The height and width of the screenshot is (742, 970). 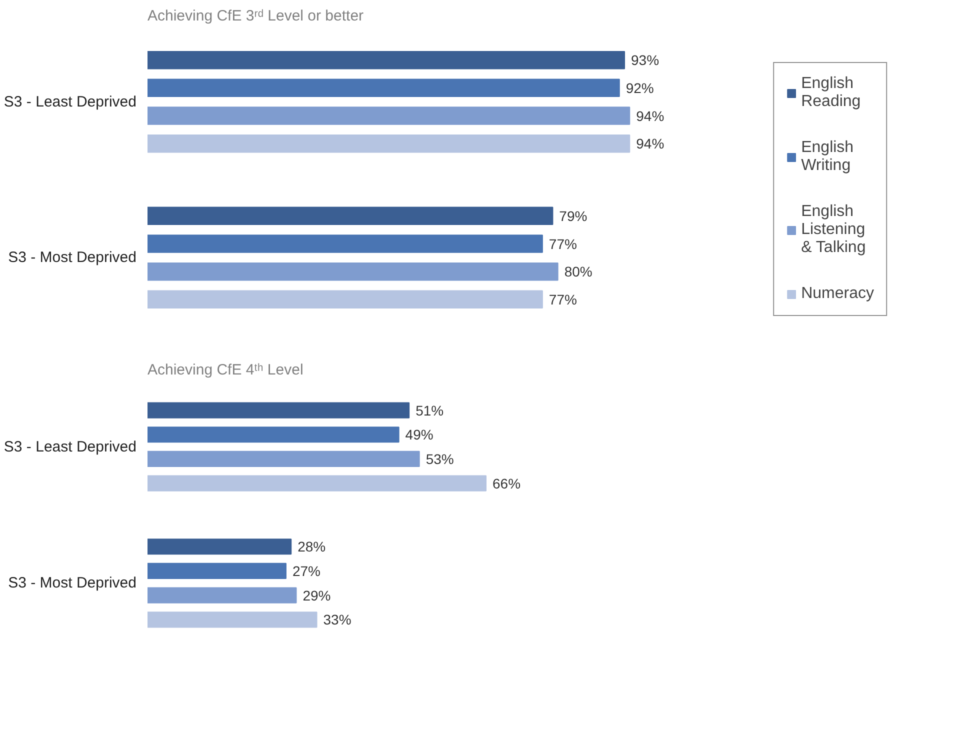 I want to click on data-label: 28%, so click(x=312, y=546).